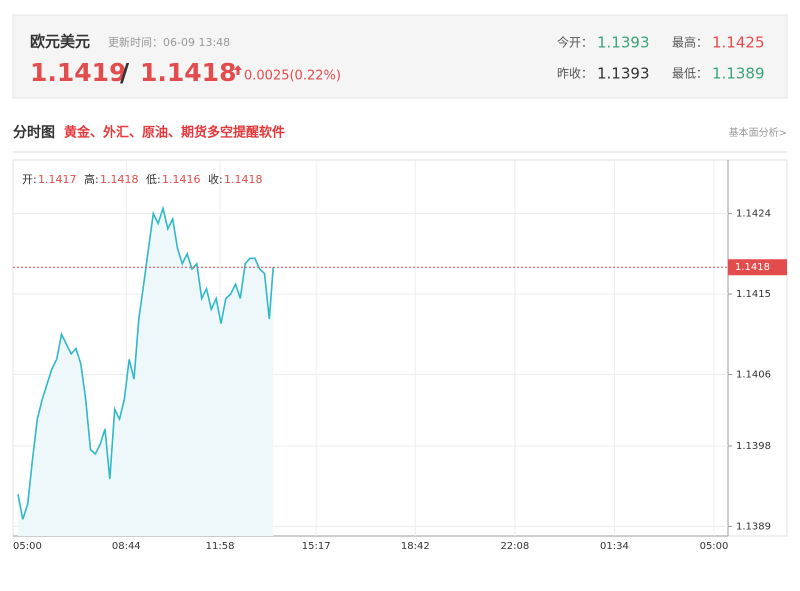  What do you see at coordinates (690, 74) in the screenshot?
I see `stat-label: 最低：` at bounding box center [690, 74].